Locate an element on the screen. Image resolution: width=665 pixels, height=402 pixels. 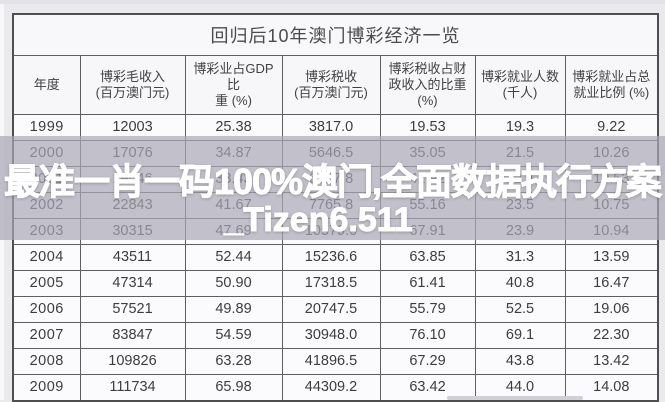
value-cell: 111734 is located at coordinates (132, 388).